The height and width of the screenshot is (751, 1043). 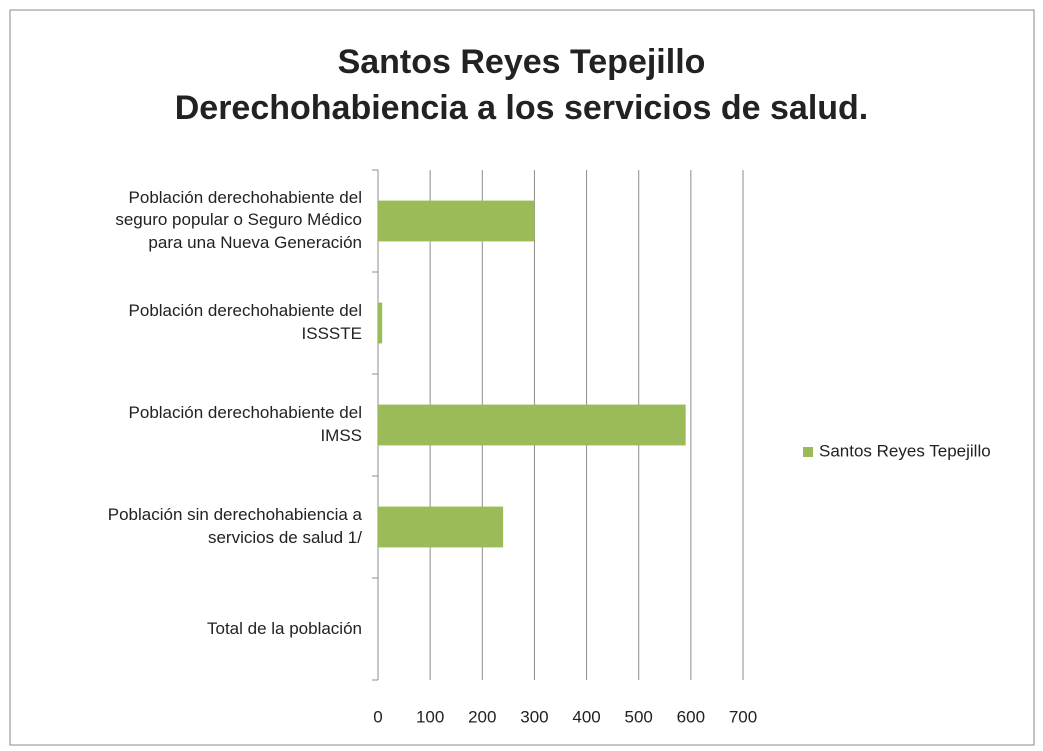 I want to click on x-tick-label: 700, so click(x=743, y=716).